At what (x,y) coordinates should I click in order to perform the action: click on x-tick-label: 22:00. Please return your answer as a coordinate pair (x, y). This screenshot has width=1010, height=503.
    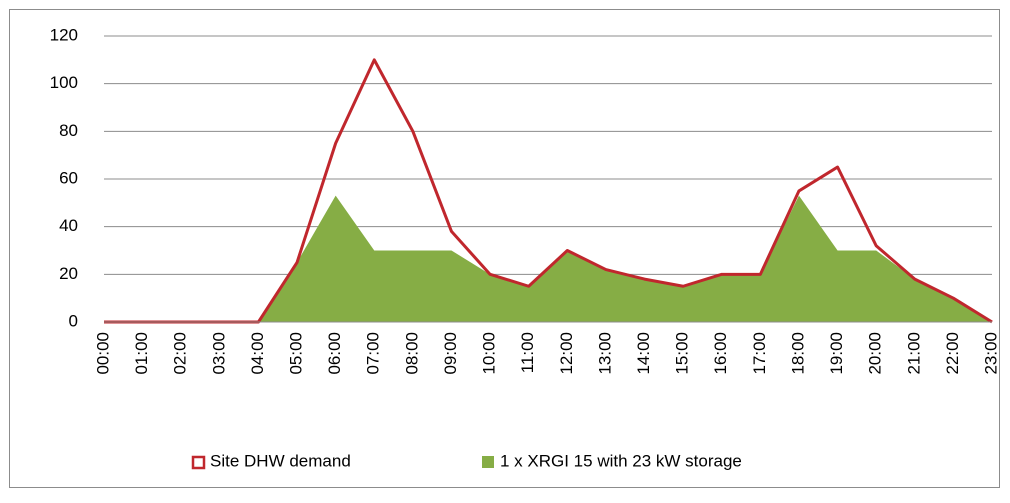
    Looking at the image, I should click on (952, 353).